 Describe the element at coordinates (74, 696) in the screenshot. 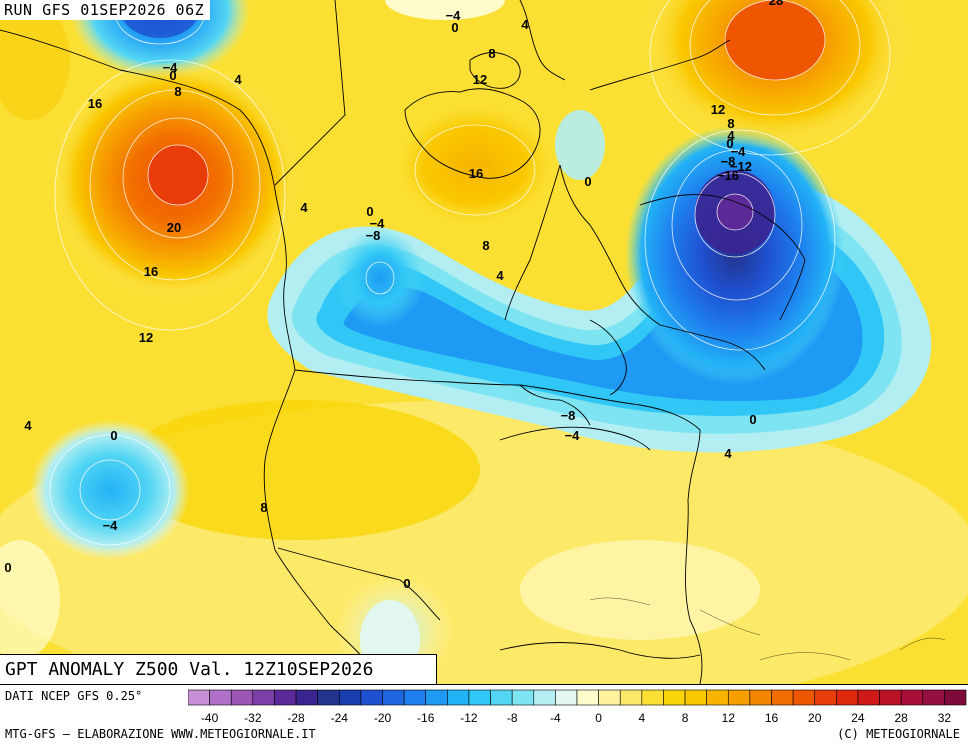

I see `data-source-label: DATI NCEP GFS 0.25°` at that location.